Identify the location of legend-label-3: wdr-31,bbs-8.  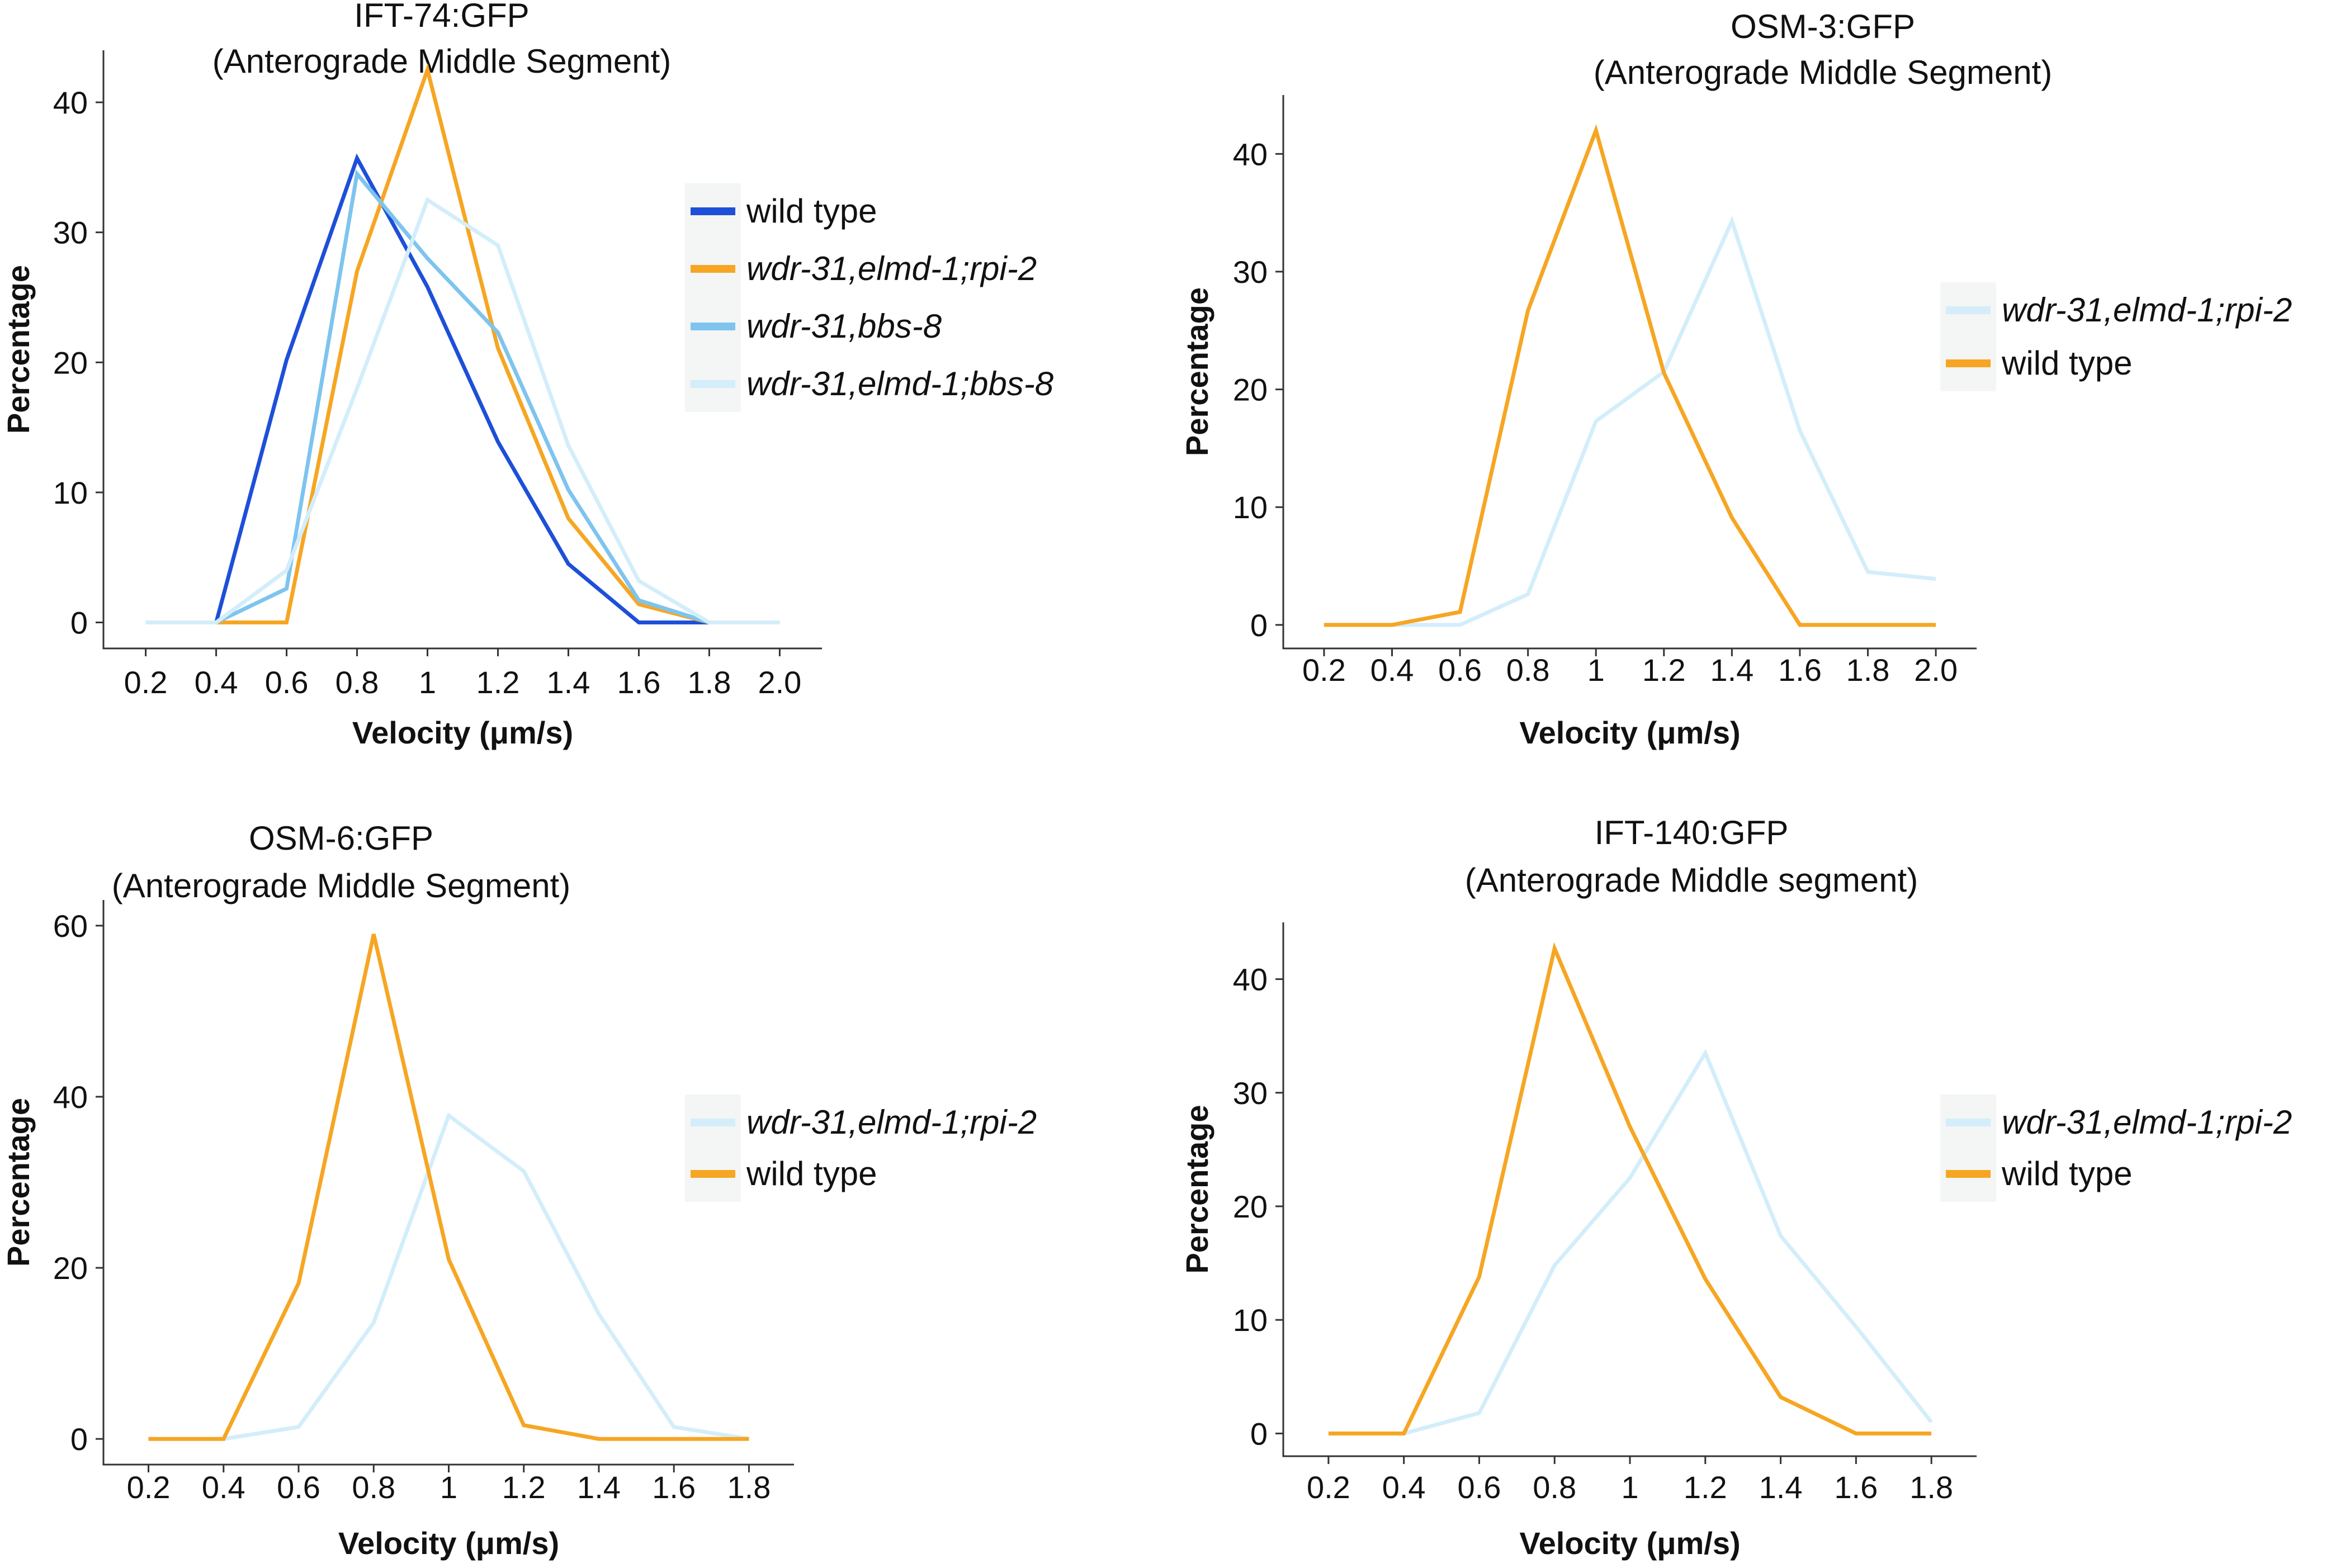
(844, 326).